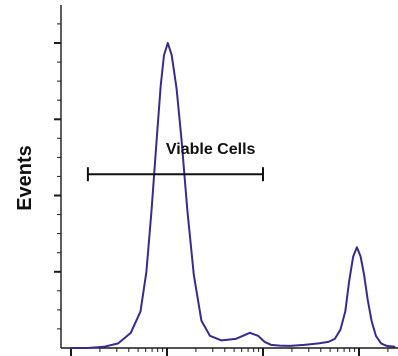 Image resolution: width=398 pixels, height=356 pixels. Describe the element at coordinates (57, 176) in the screenshot. I see `y-ticks` at that location.